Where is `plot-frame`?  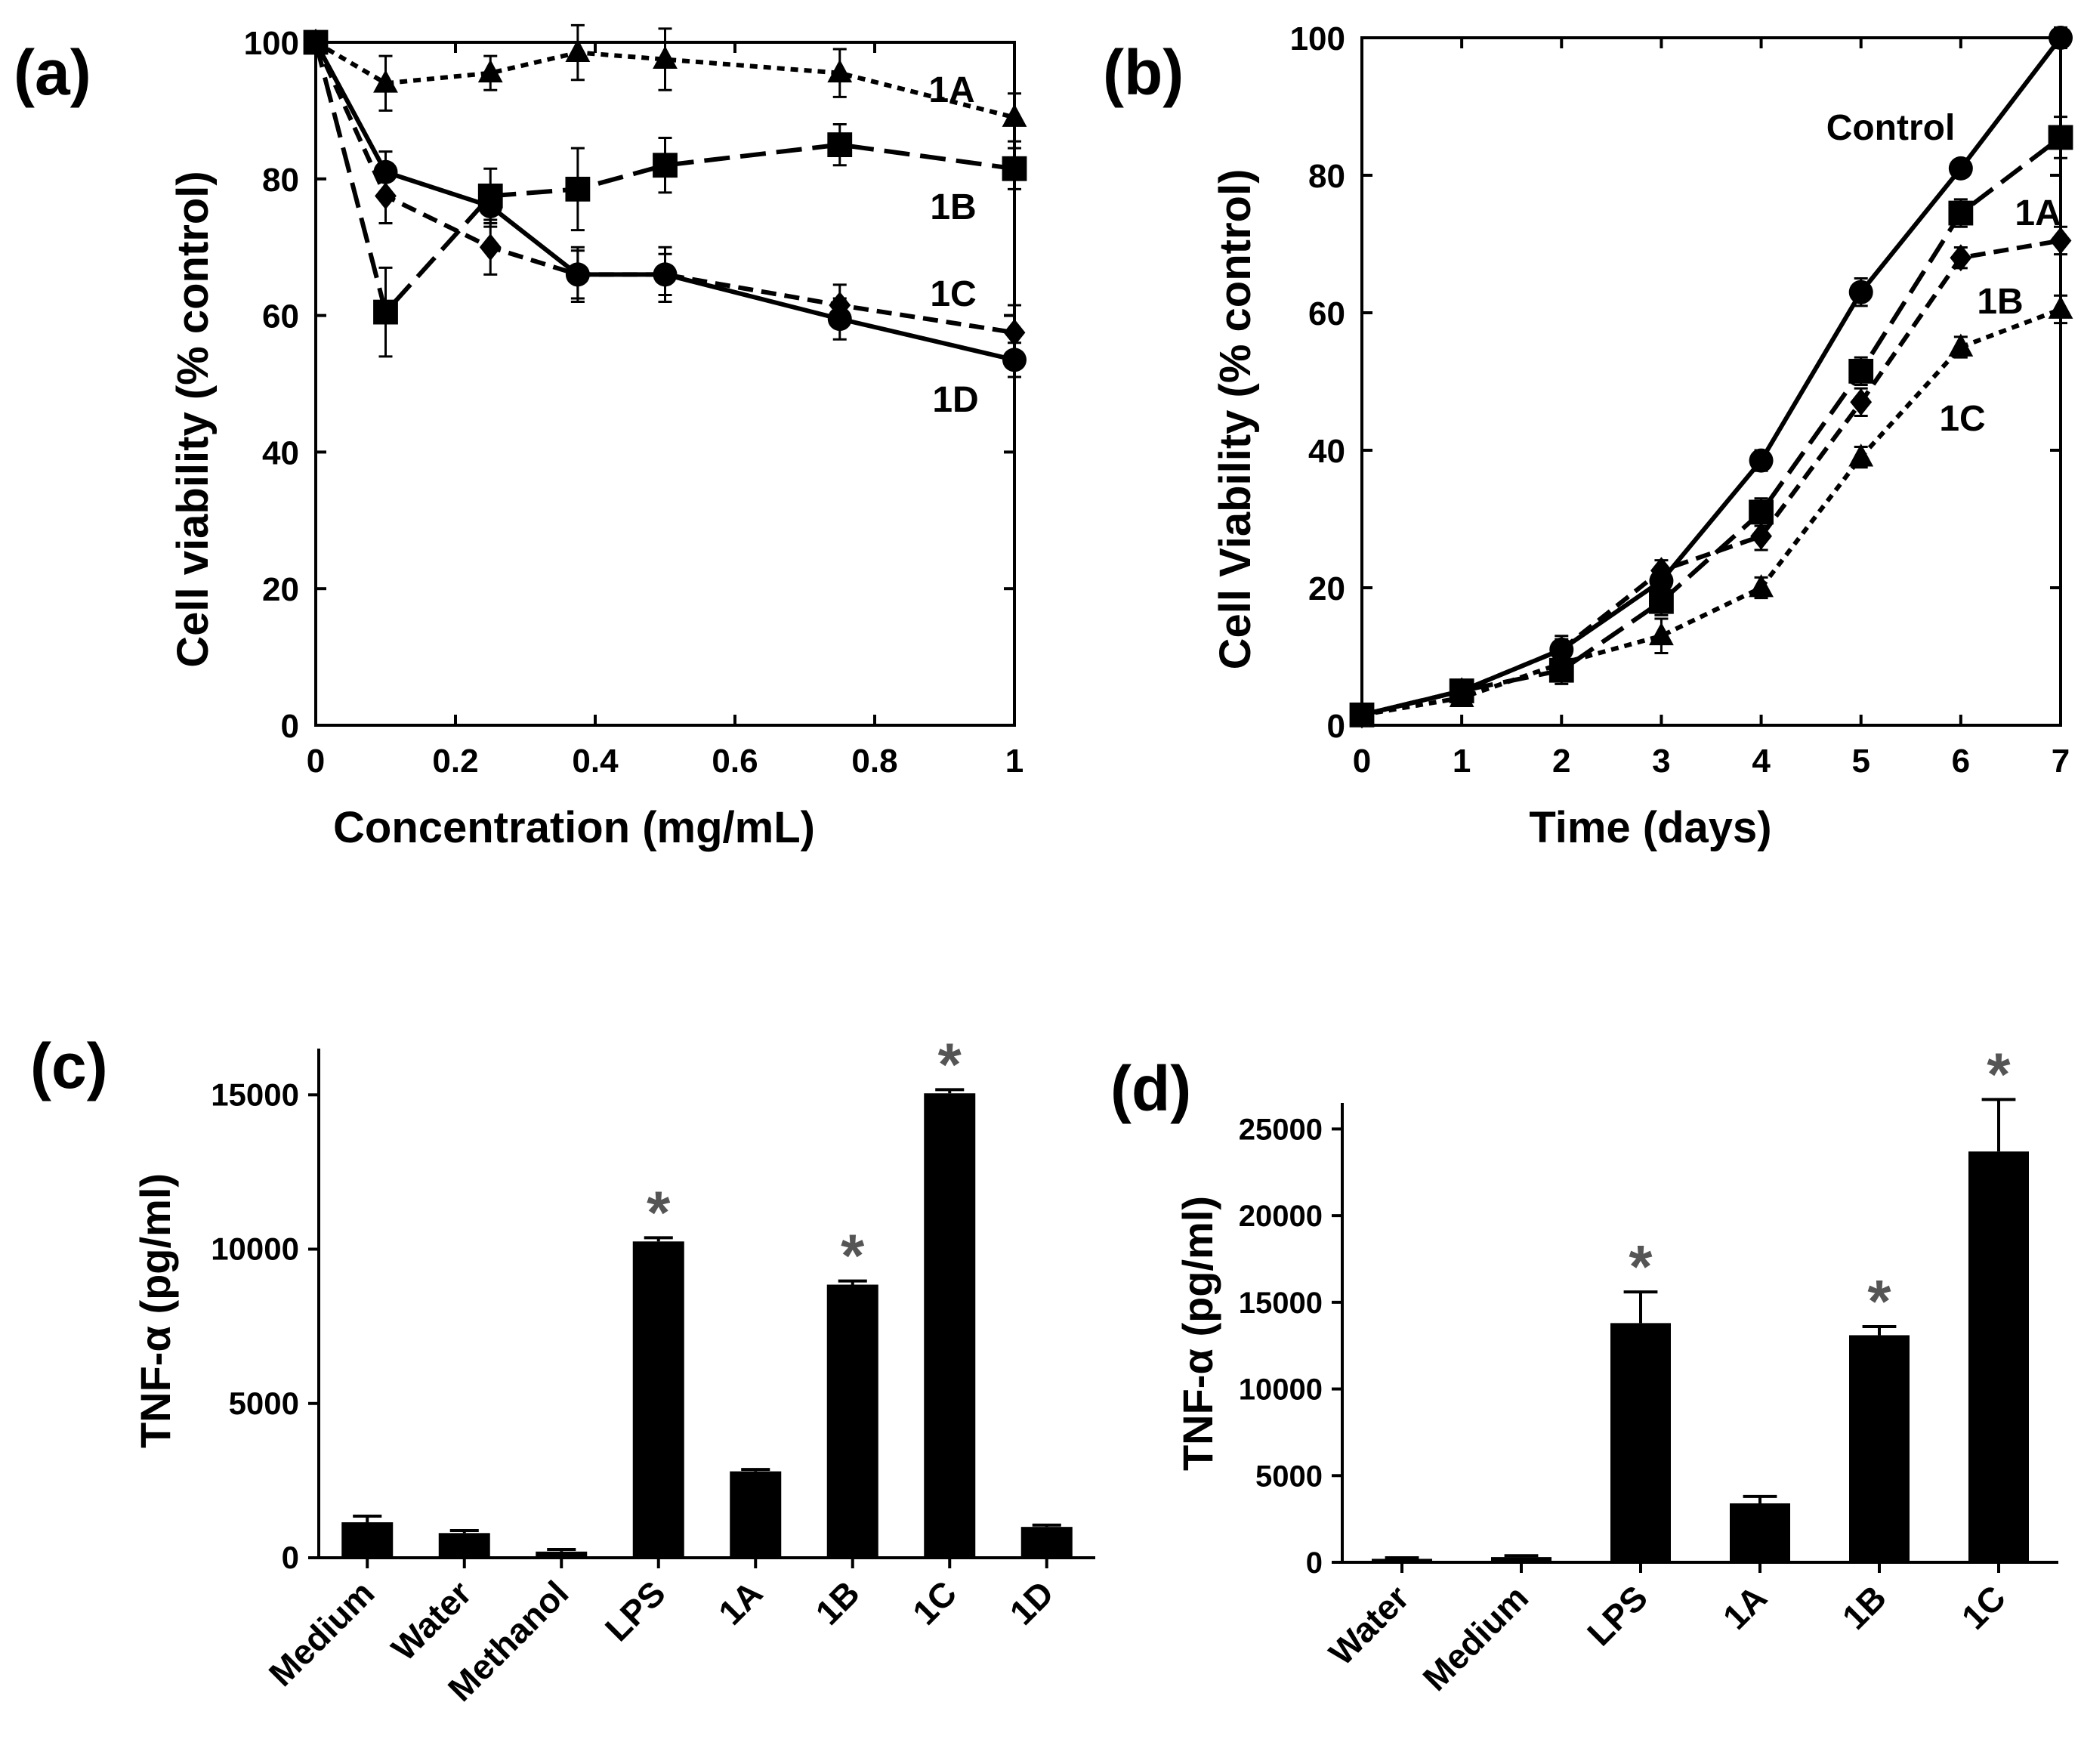 plot-frame is located at coordinates (1711, 381).